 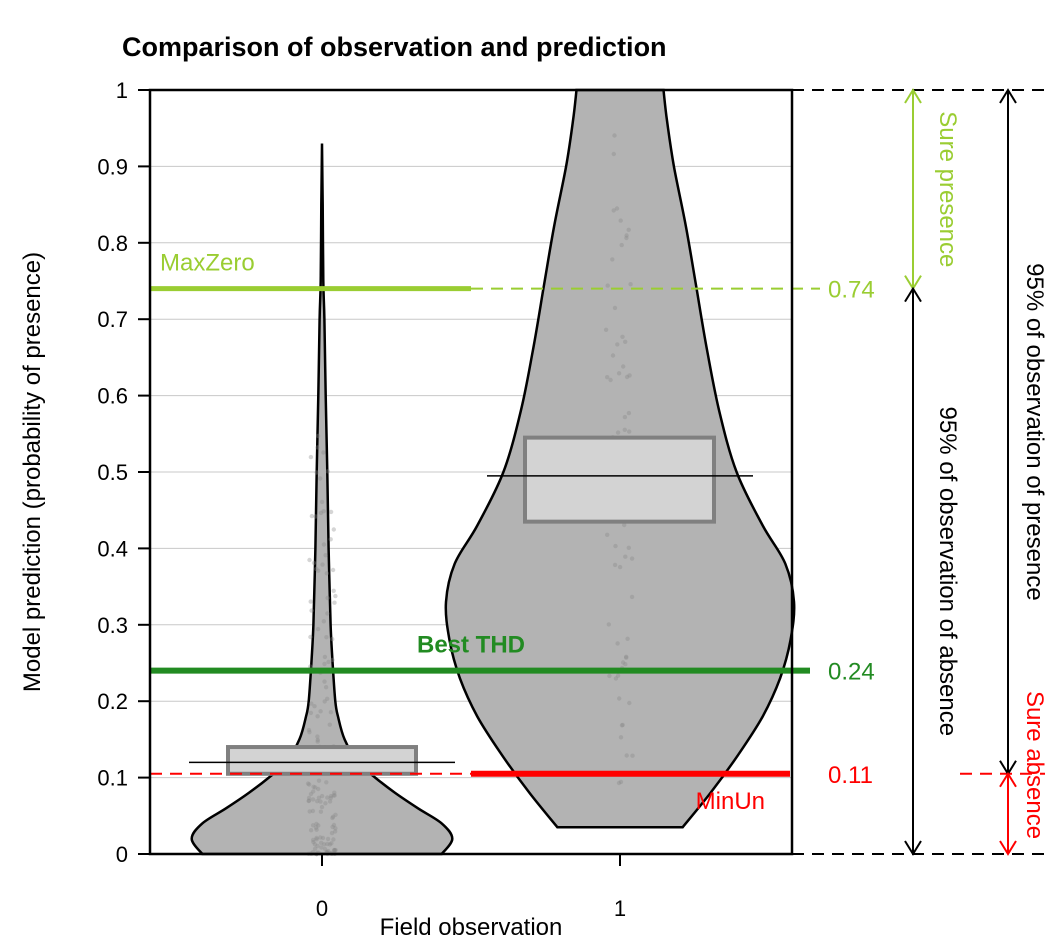 What do you see at coordinates (1008, 96) in the screenshot?
I see `presence-95-arrow-head-top` at bounding box center [1008, 96].